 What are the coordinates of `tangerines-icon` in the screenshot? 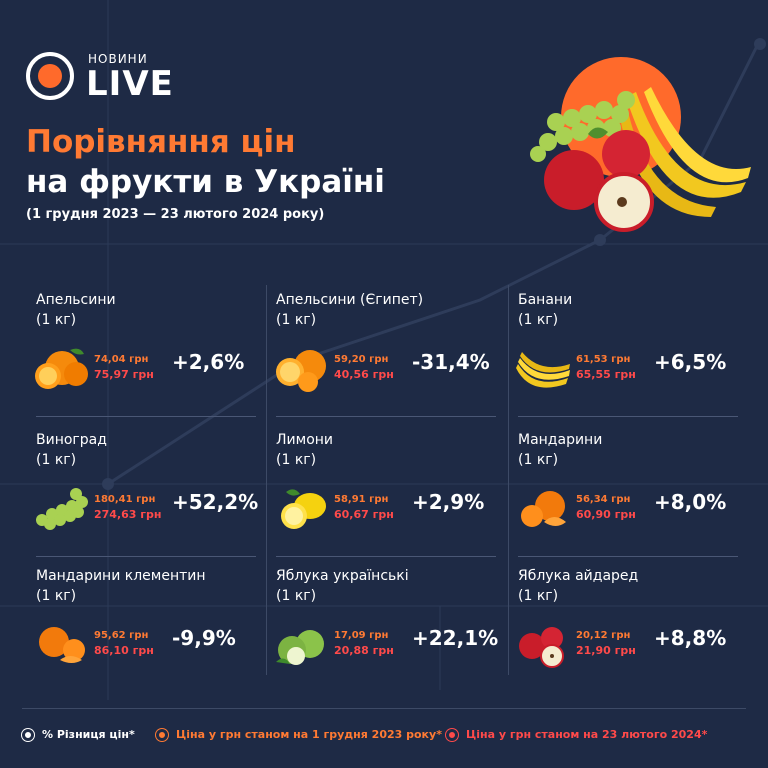 It's located at (543, 509).